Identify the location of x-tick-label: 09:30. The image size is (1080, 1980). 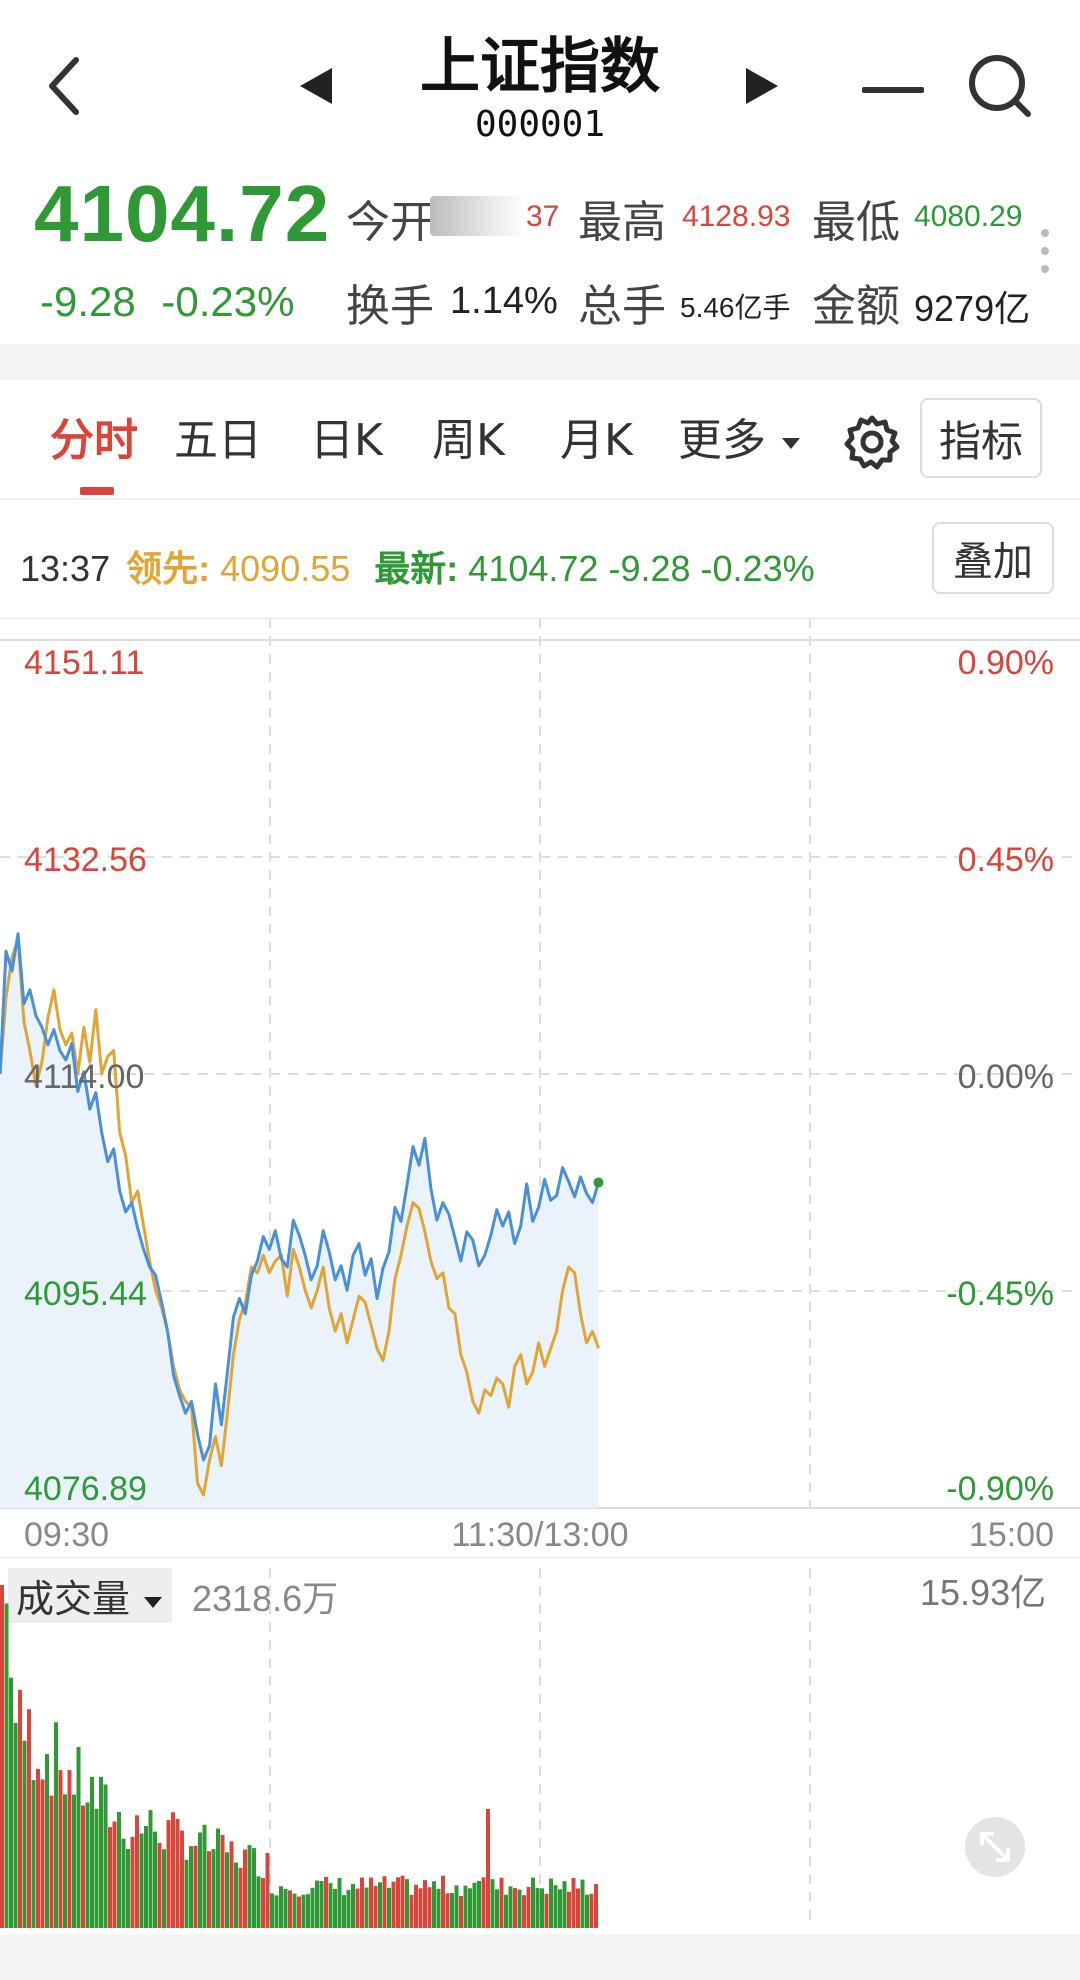
(66, 1535).